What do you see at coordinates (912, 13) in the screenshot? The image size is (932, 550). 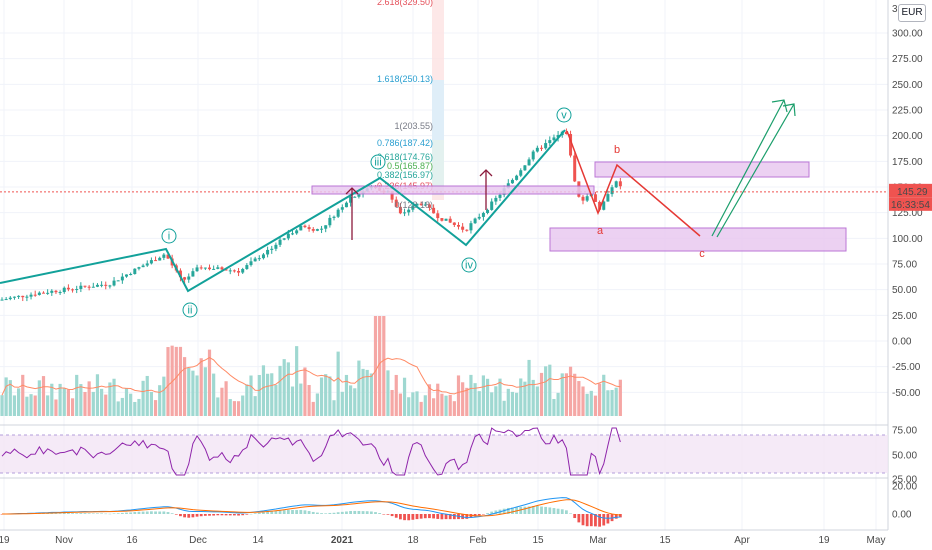 I see `currency-badge: EUR` at bounding box center [912, 13].